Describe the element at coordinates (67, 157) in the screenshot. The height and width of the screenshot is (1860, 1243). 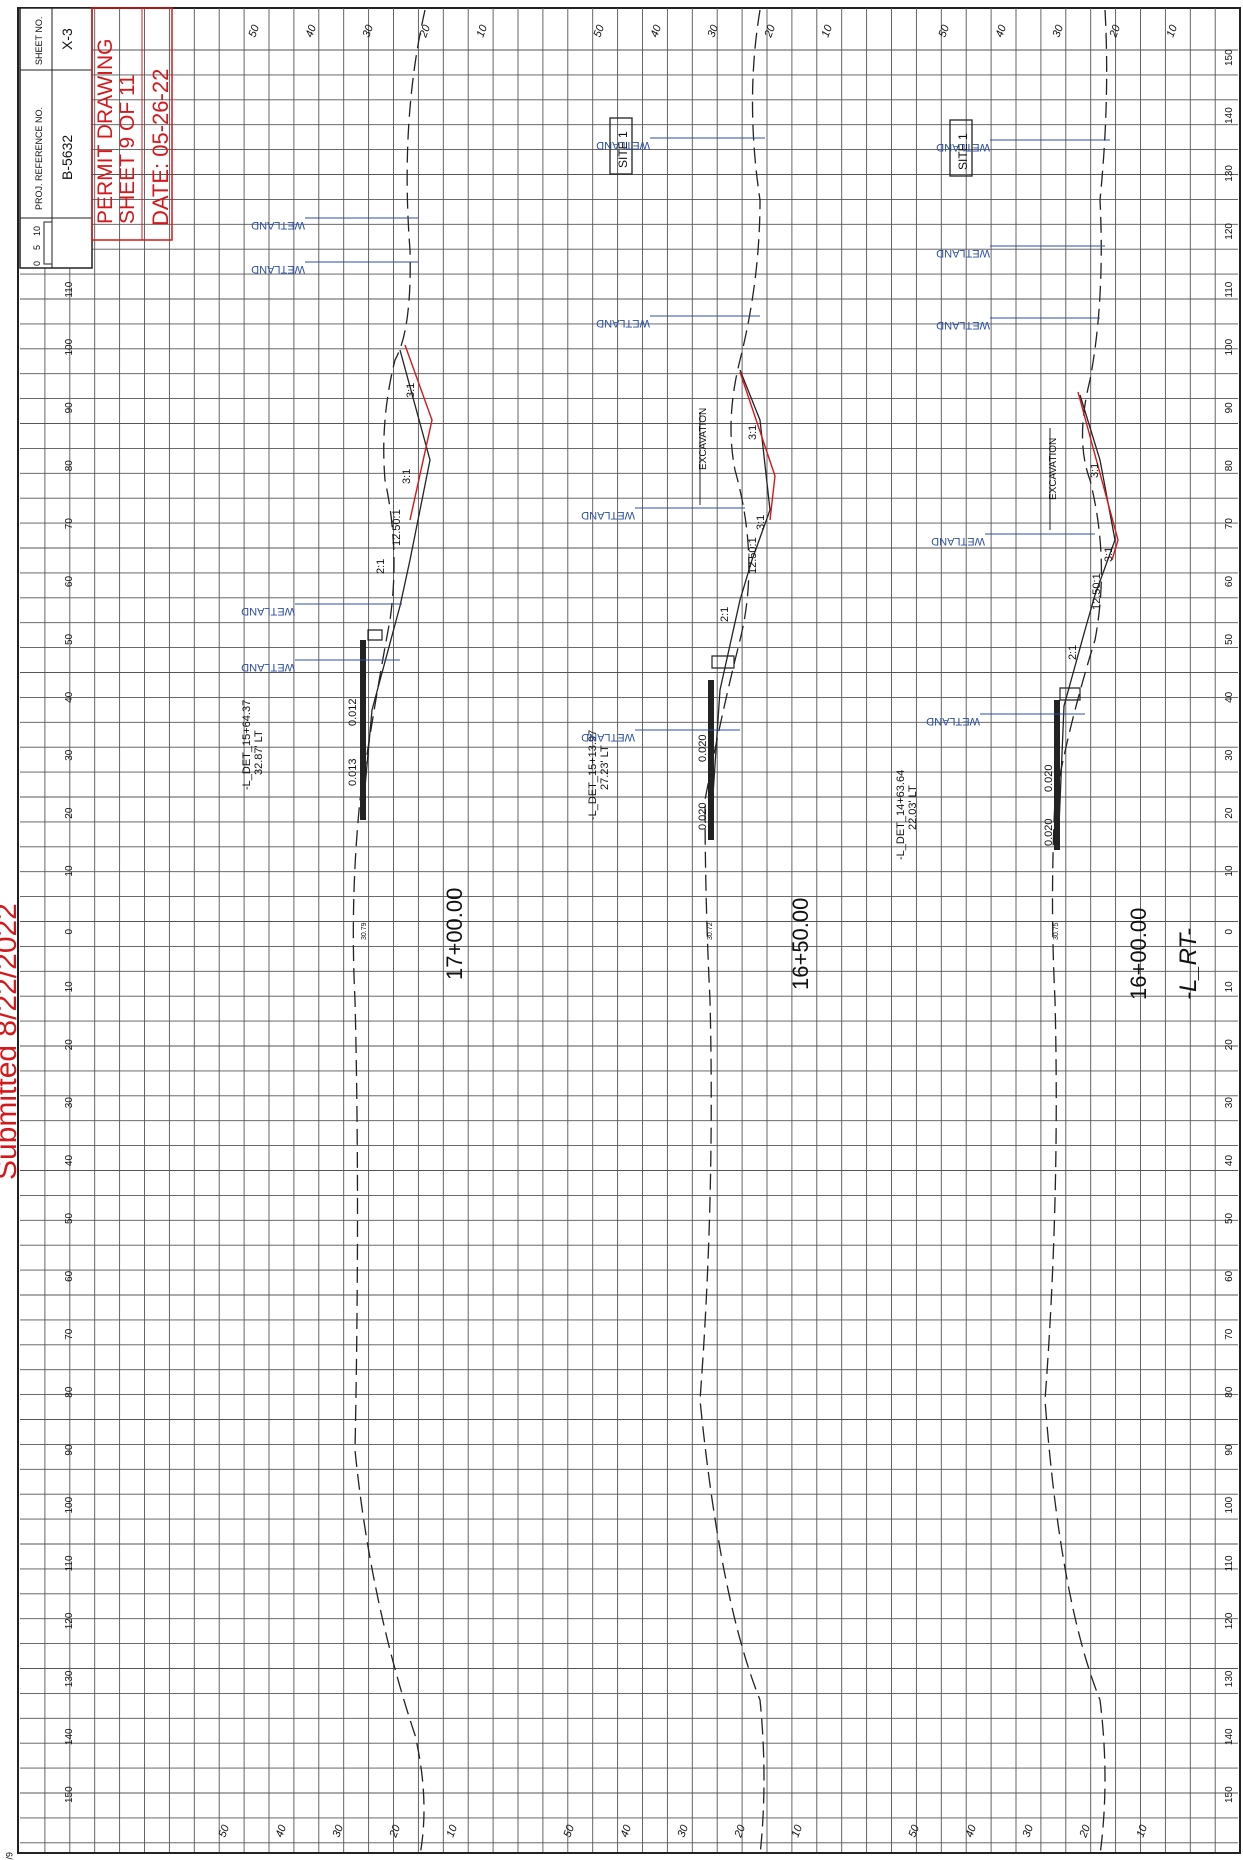
I see `proj-ref-number: B-5632` at that location.